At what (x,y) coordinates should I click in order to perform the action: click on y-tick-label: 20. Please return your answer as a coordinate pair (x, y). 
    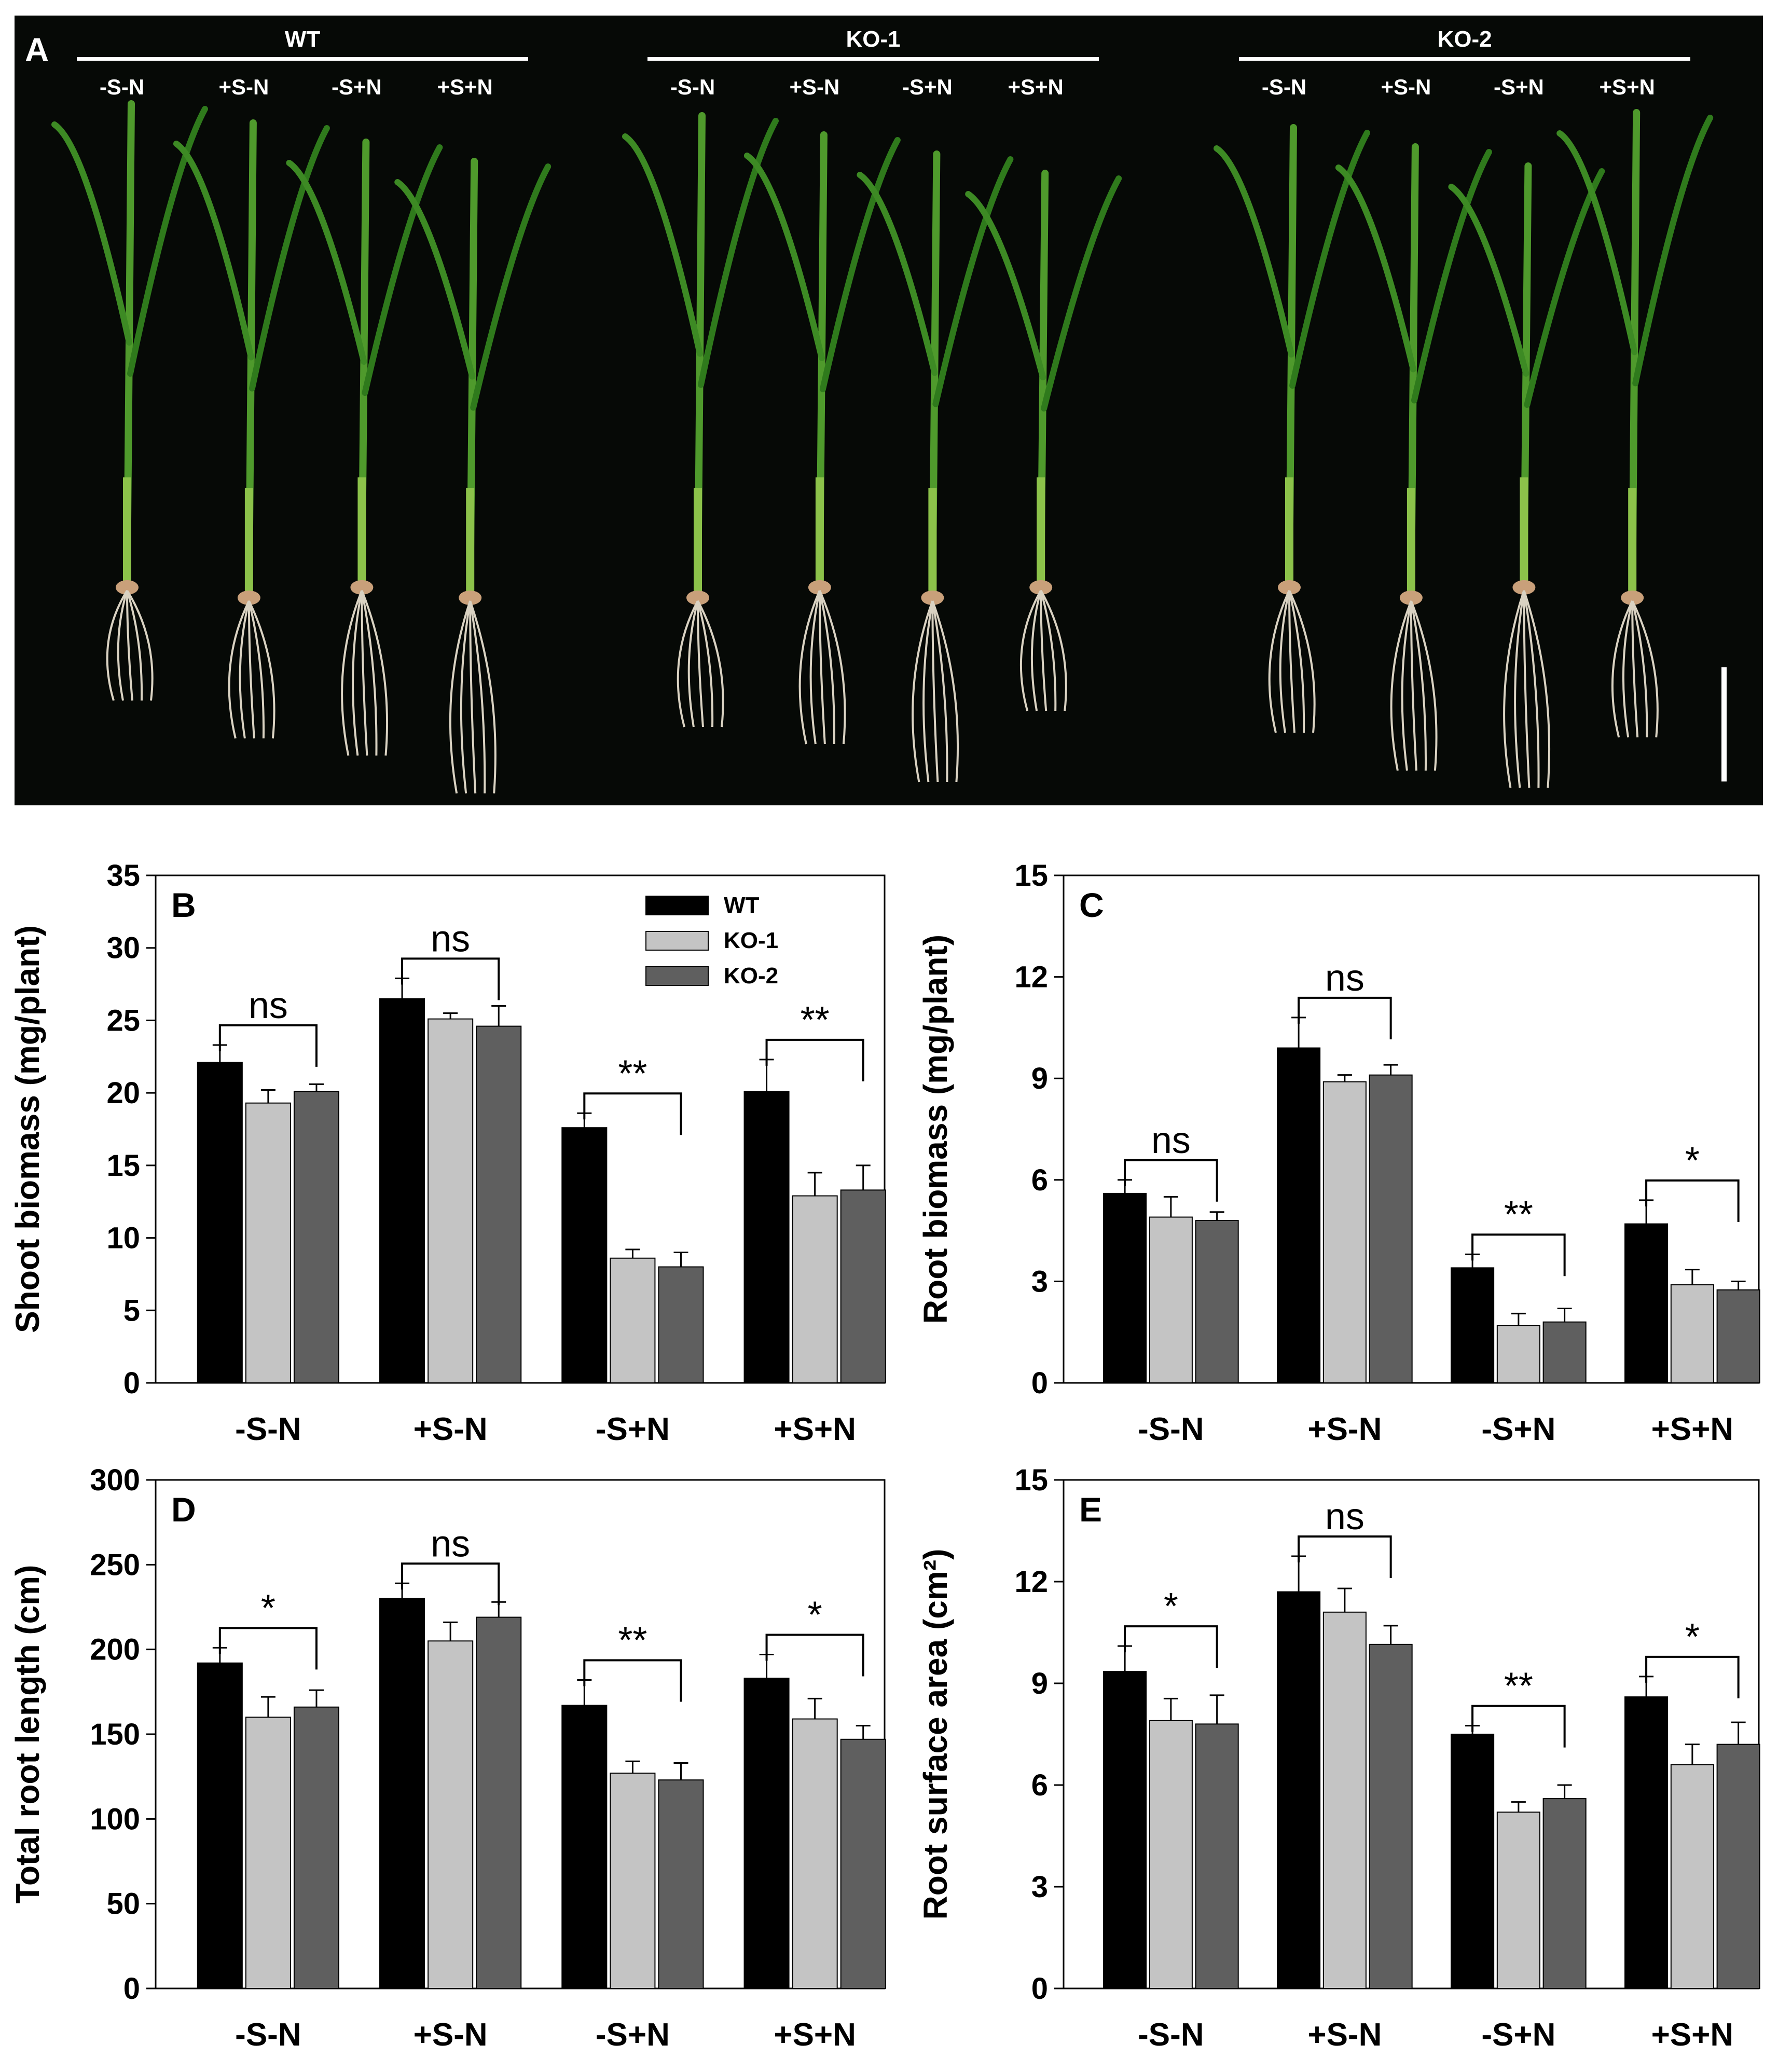
    Looking at the image, I should click on (123, 1093).